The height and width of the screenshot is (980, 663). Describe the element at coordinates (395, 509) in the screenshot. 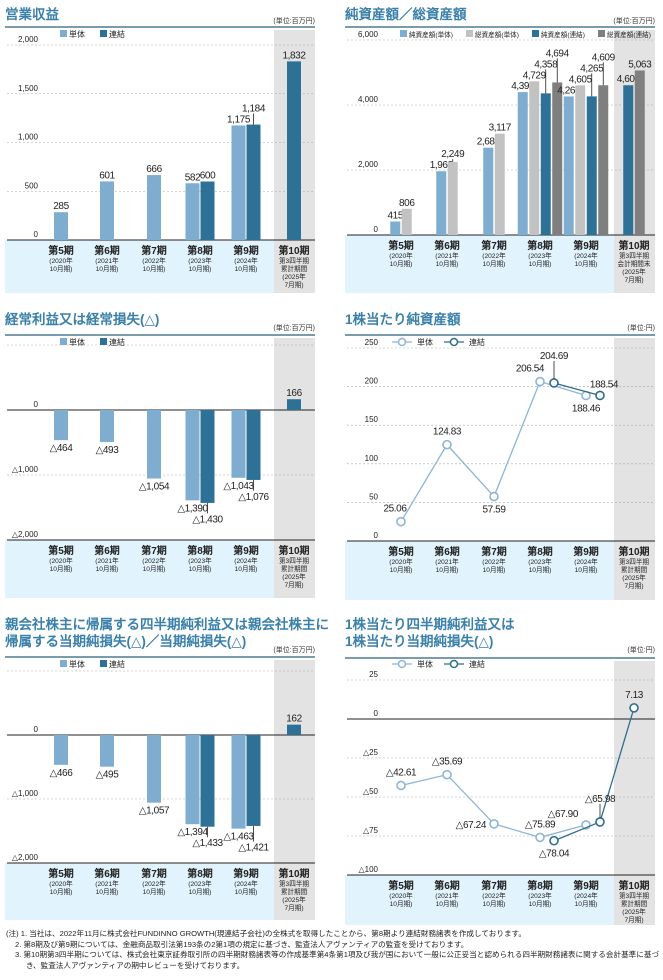

I see `point-value-label: 25.06` at that location.